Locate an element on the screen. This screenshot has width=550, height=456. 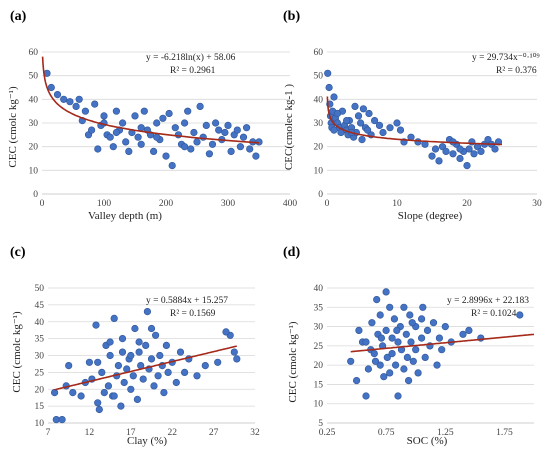
x-tick-label: 300 is located at coordinates (228, 204).